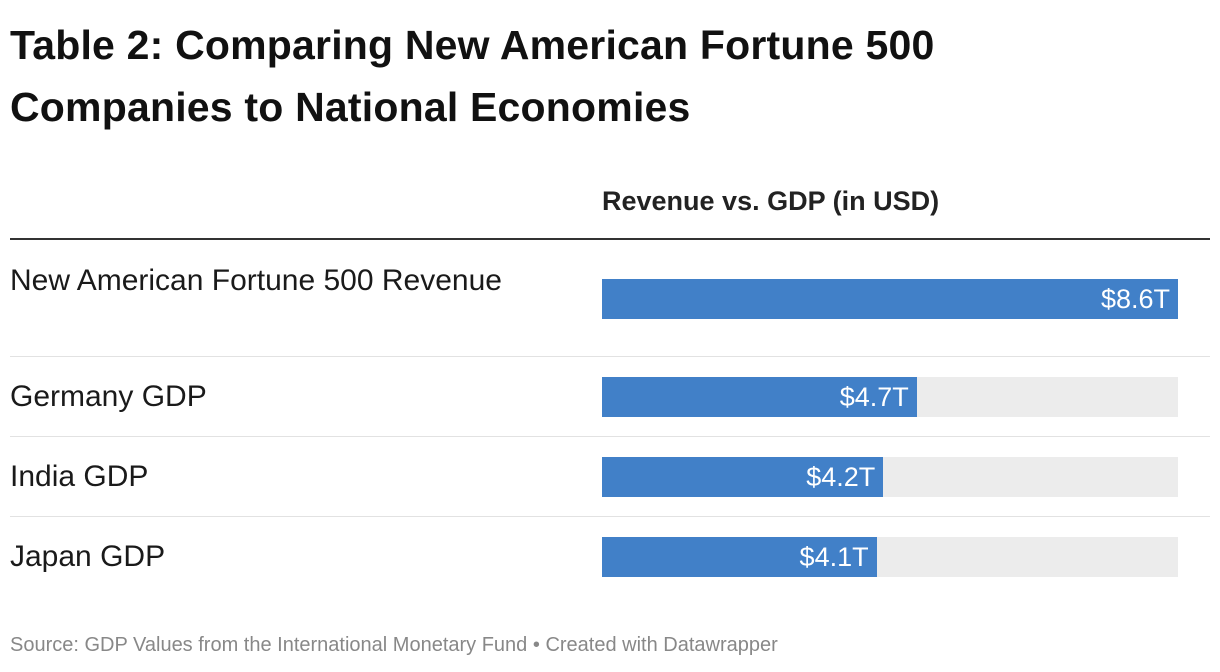 This screenshot has height=672, width=1220. What do you see at coordinates (841, 477) in the screenshot?
I see `value-label: $4.2T` at bounding box center [841, 477].